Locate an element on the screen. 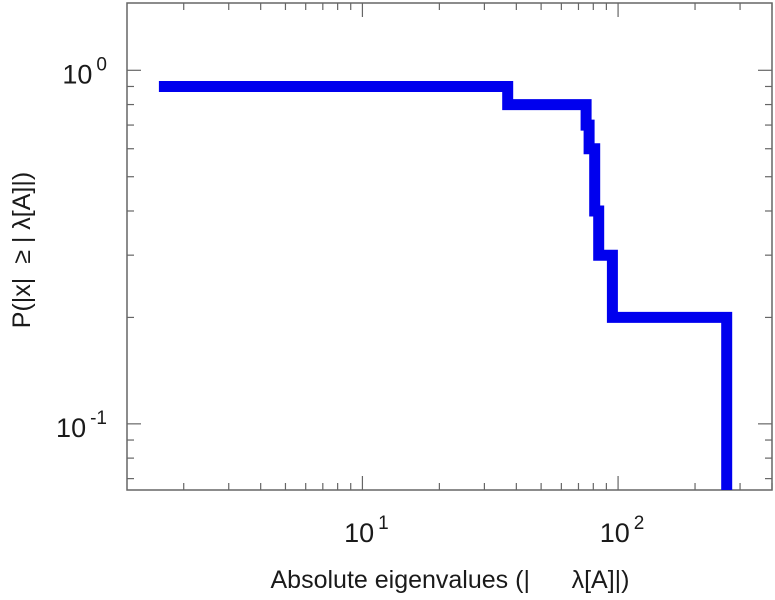 The image size is (775, 600). x-tick-label: 10 1 is located at coordinates (366, 530).